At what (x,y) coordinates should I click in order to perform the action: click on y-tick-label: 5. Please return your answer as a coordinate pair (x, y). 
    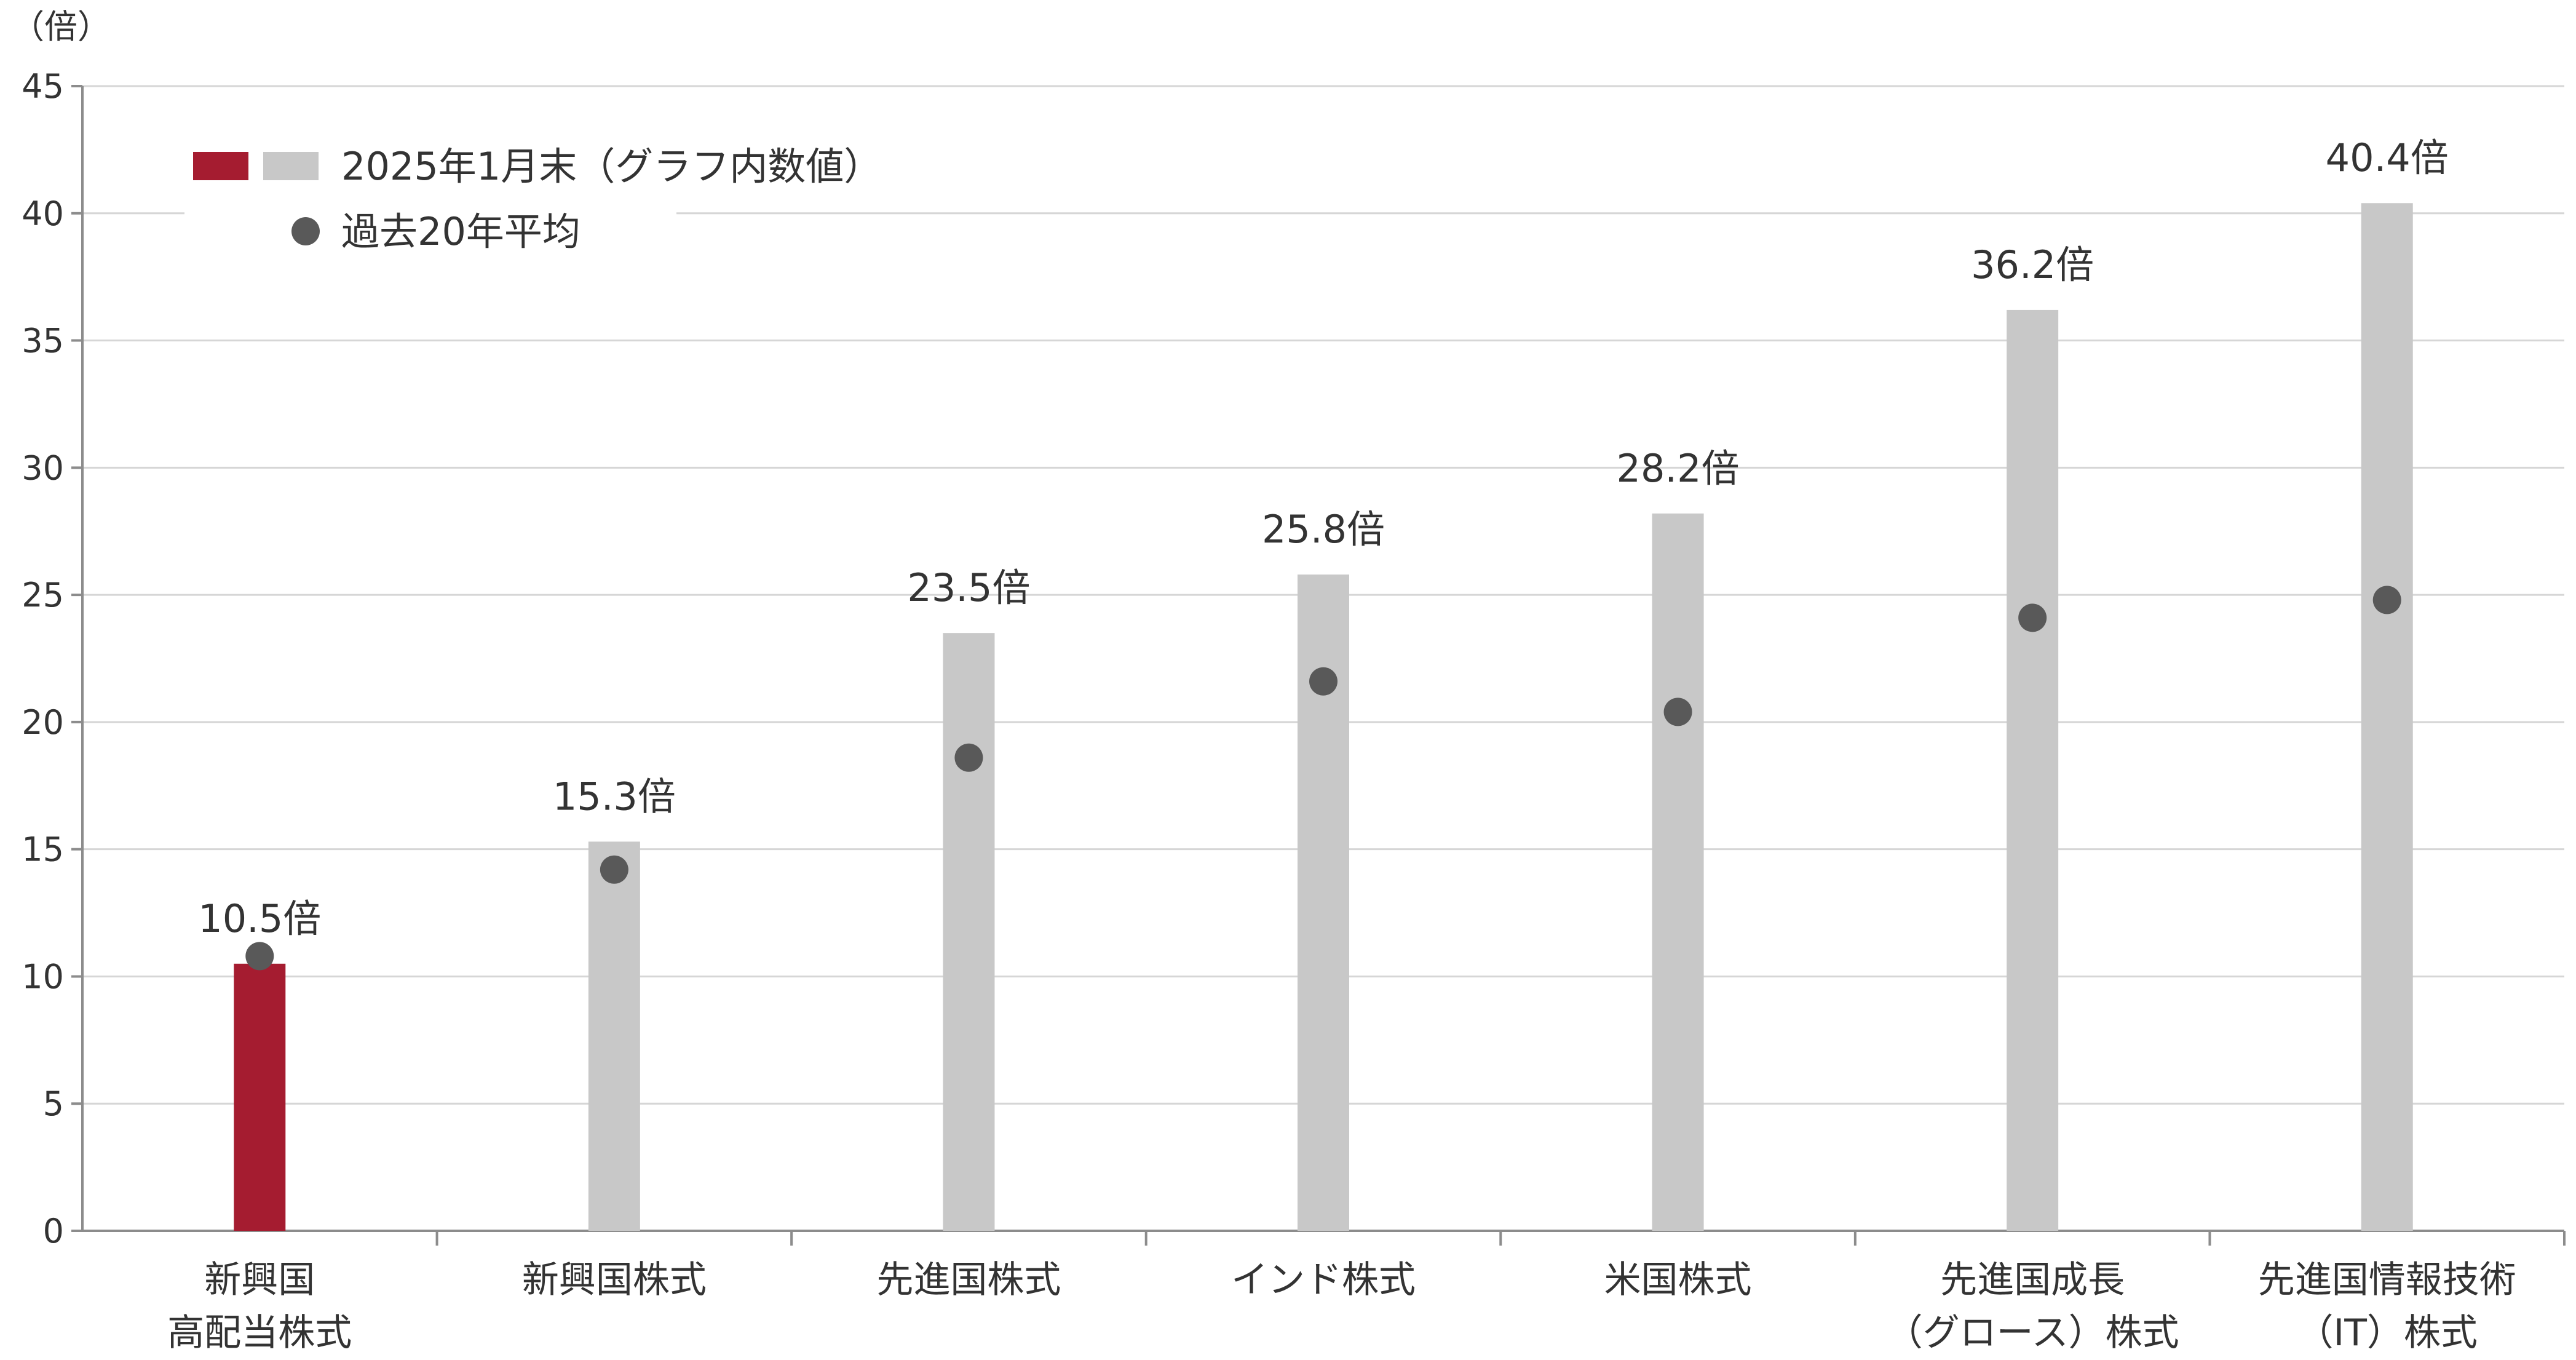
    Looking at the image, I should click on (54, 1103).